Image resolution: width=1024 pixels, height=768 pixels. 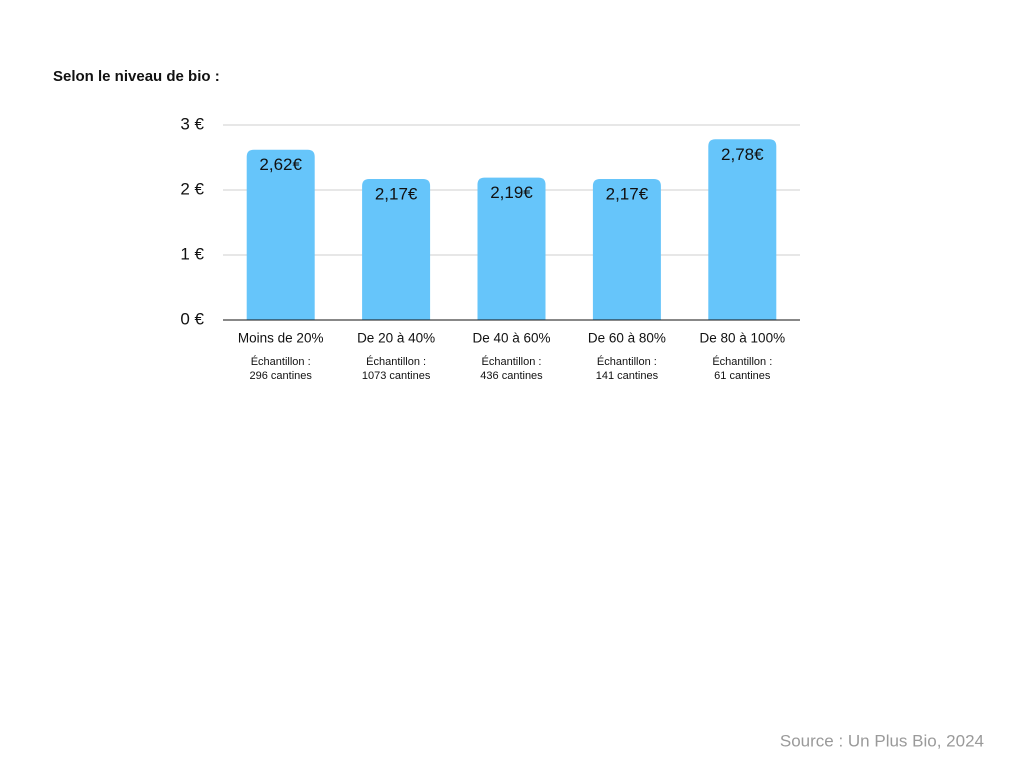 I want to click on y-tick-label: 0 €, so click(x=192, y=318).